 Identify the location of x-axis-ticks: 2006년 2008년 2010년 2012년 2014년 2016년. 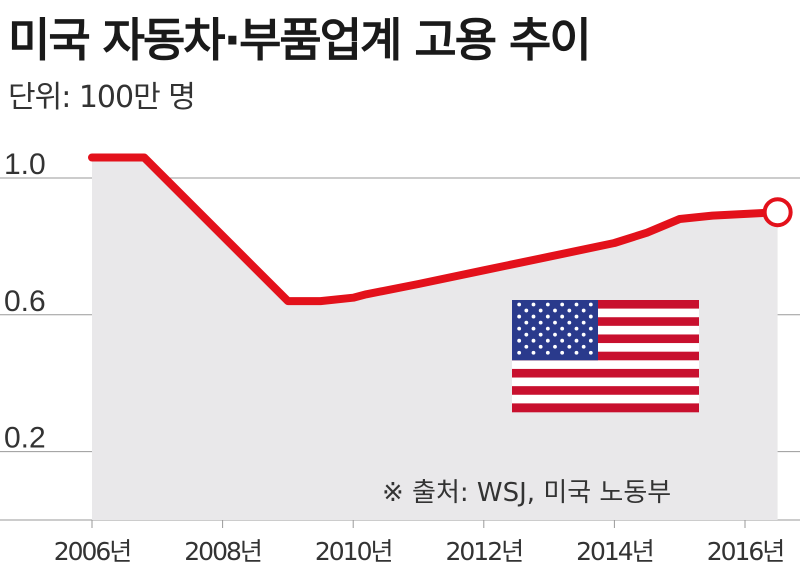
(419, 543).